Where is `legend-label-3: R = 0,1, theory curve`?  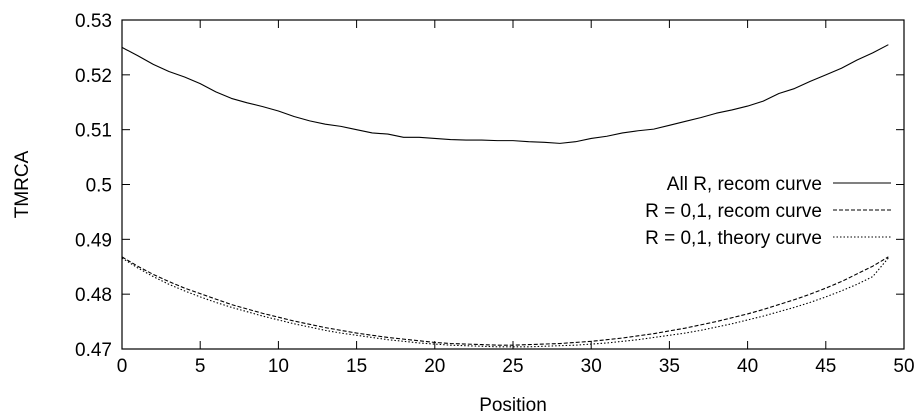 legend-label-3: R = 0,1, theory curve is located at coordinates (733, 238).